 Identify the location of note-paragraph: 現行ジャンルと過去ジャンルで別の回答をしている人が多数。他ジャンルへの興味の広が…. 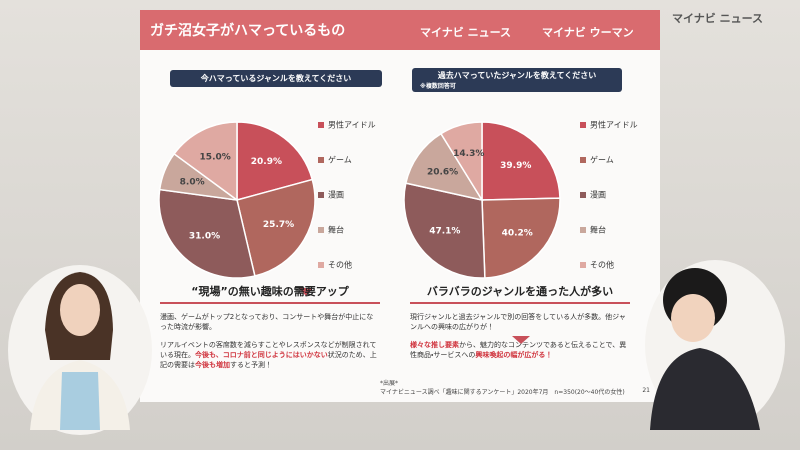
(520, 322).